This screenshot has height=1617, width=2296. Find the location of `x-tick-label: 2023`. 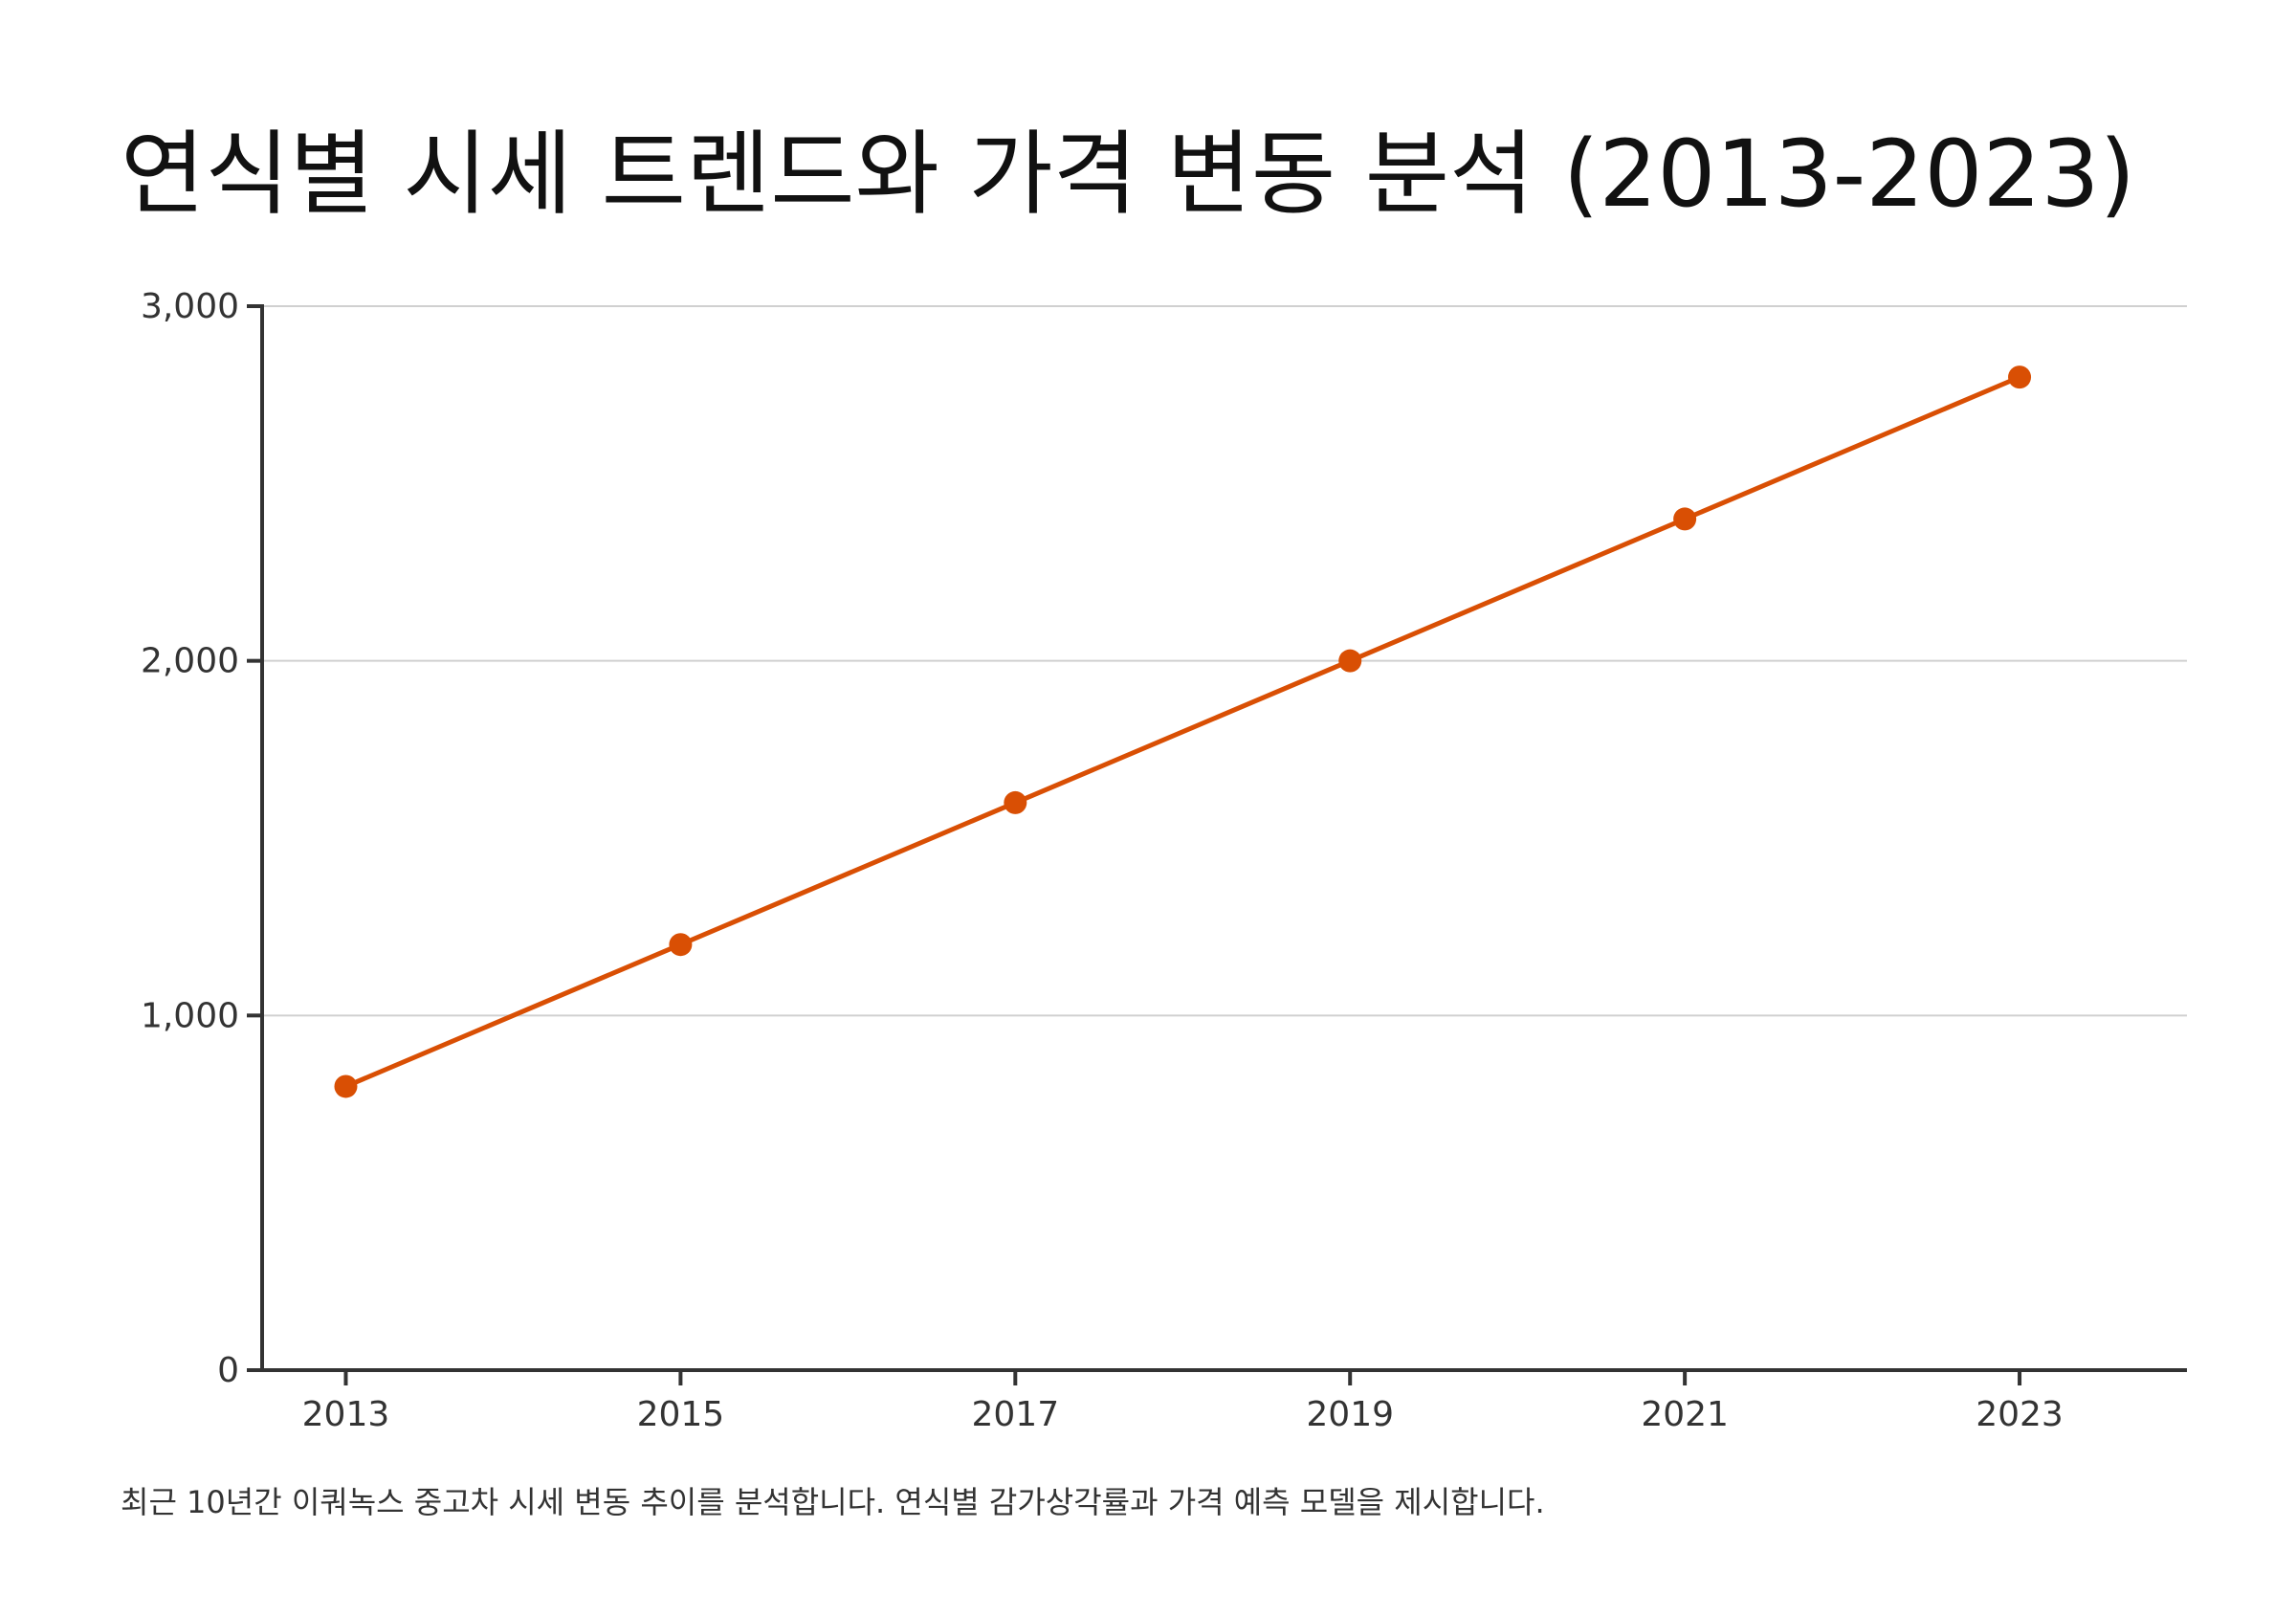

x-tick-label: 2023 is located at coordinates (2020, 1414).